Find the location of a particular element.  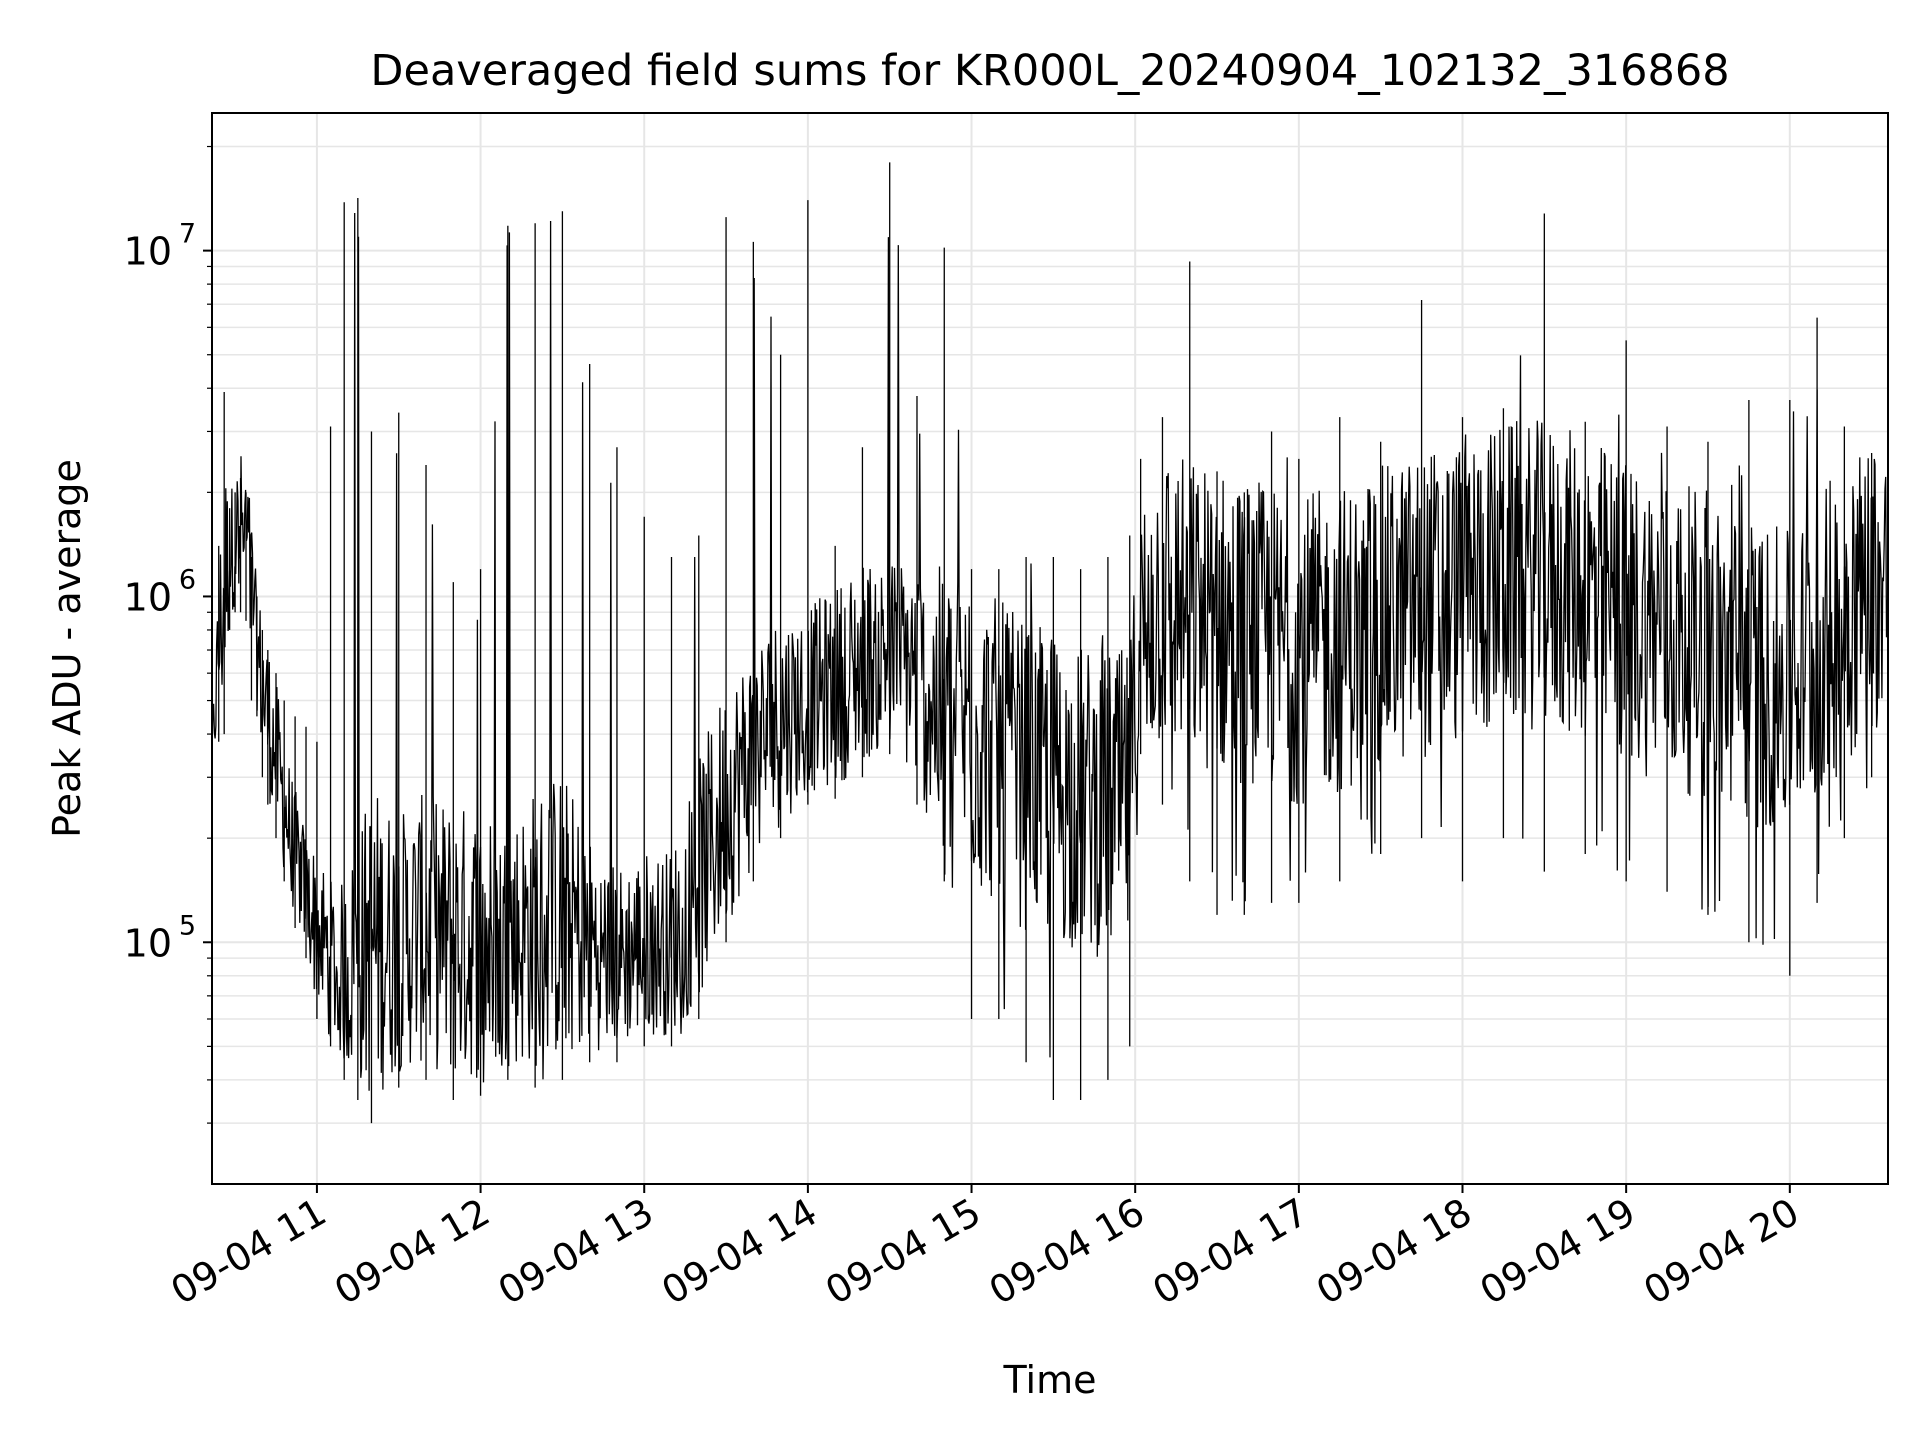

y-axis-label: Peak ADU - average is located at coordinates (67, 648).